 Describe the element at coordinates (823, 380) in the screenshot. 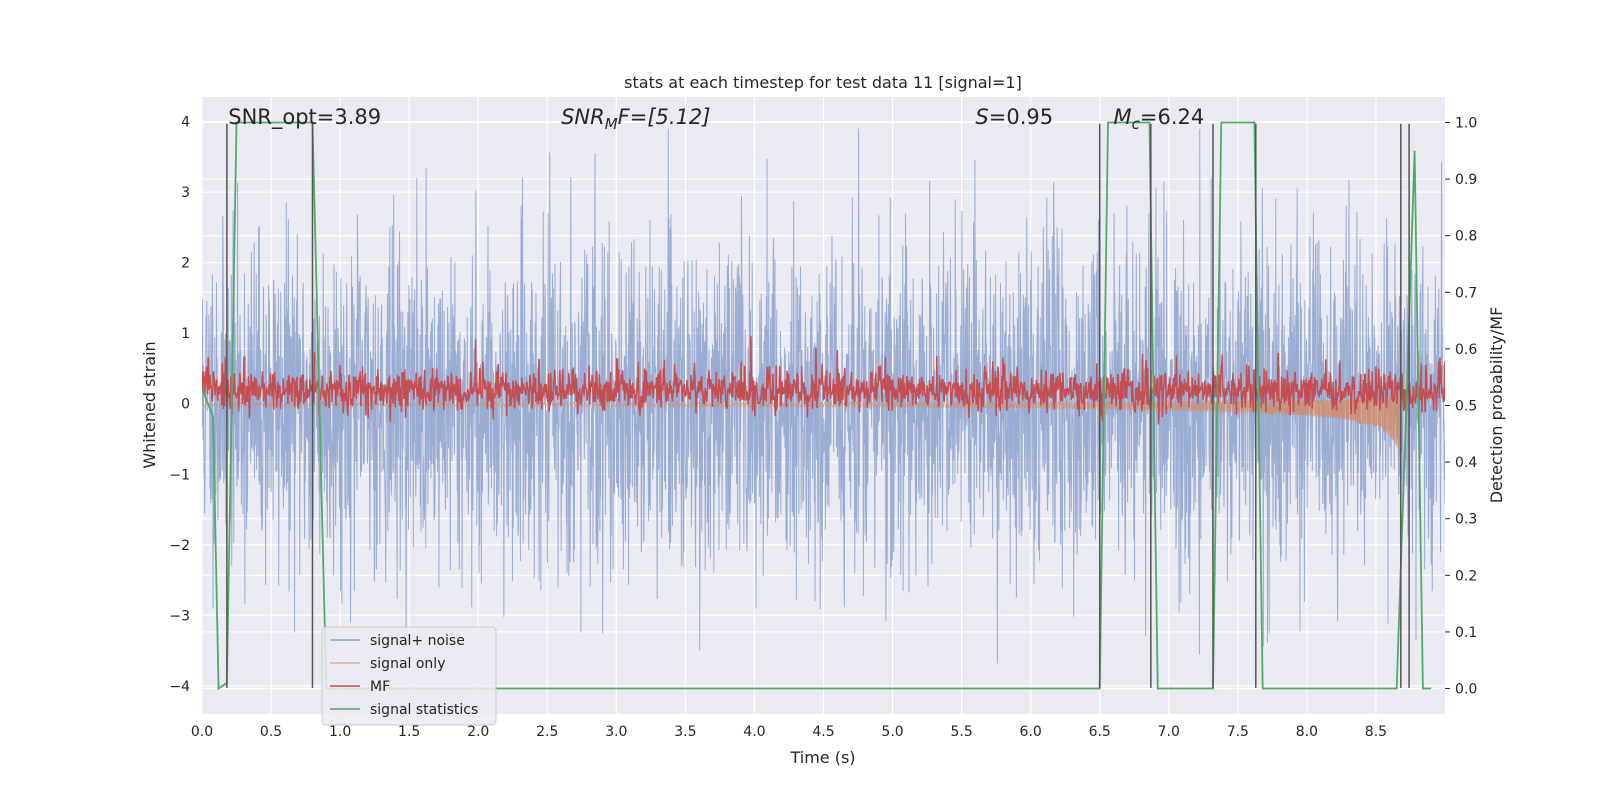

I see `series-mf` at that location.